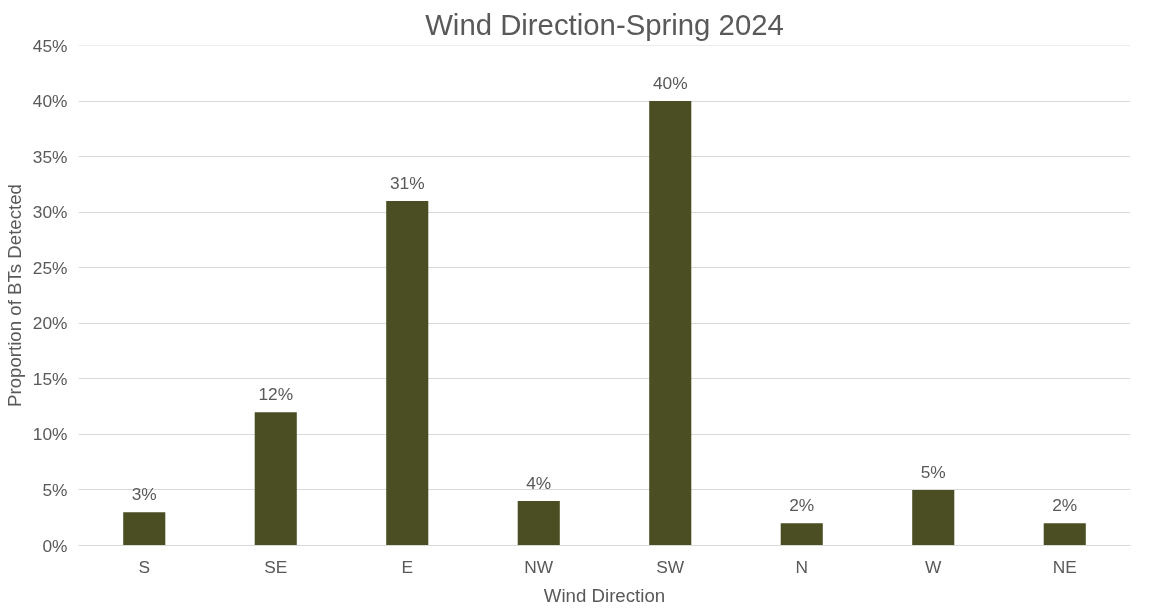  Describe the element at coordinates (407, 566) in the screenshot. I see `x-tick-label: E` at that location.